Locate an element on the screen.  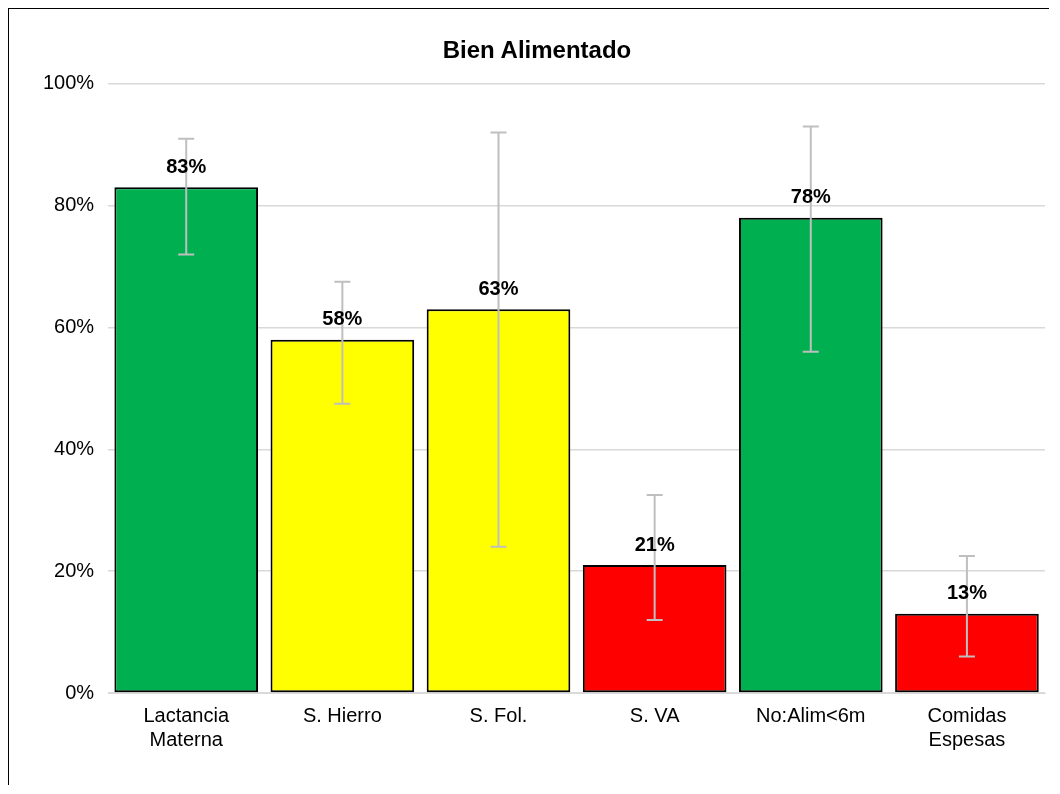
x-tick-label: No:Alim<6m is located at coordinates (811, 714).